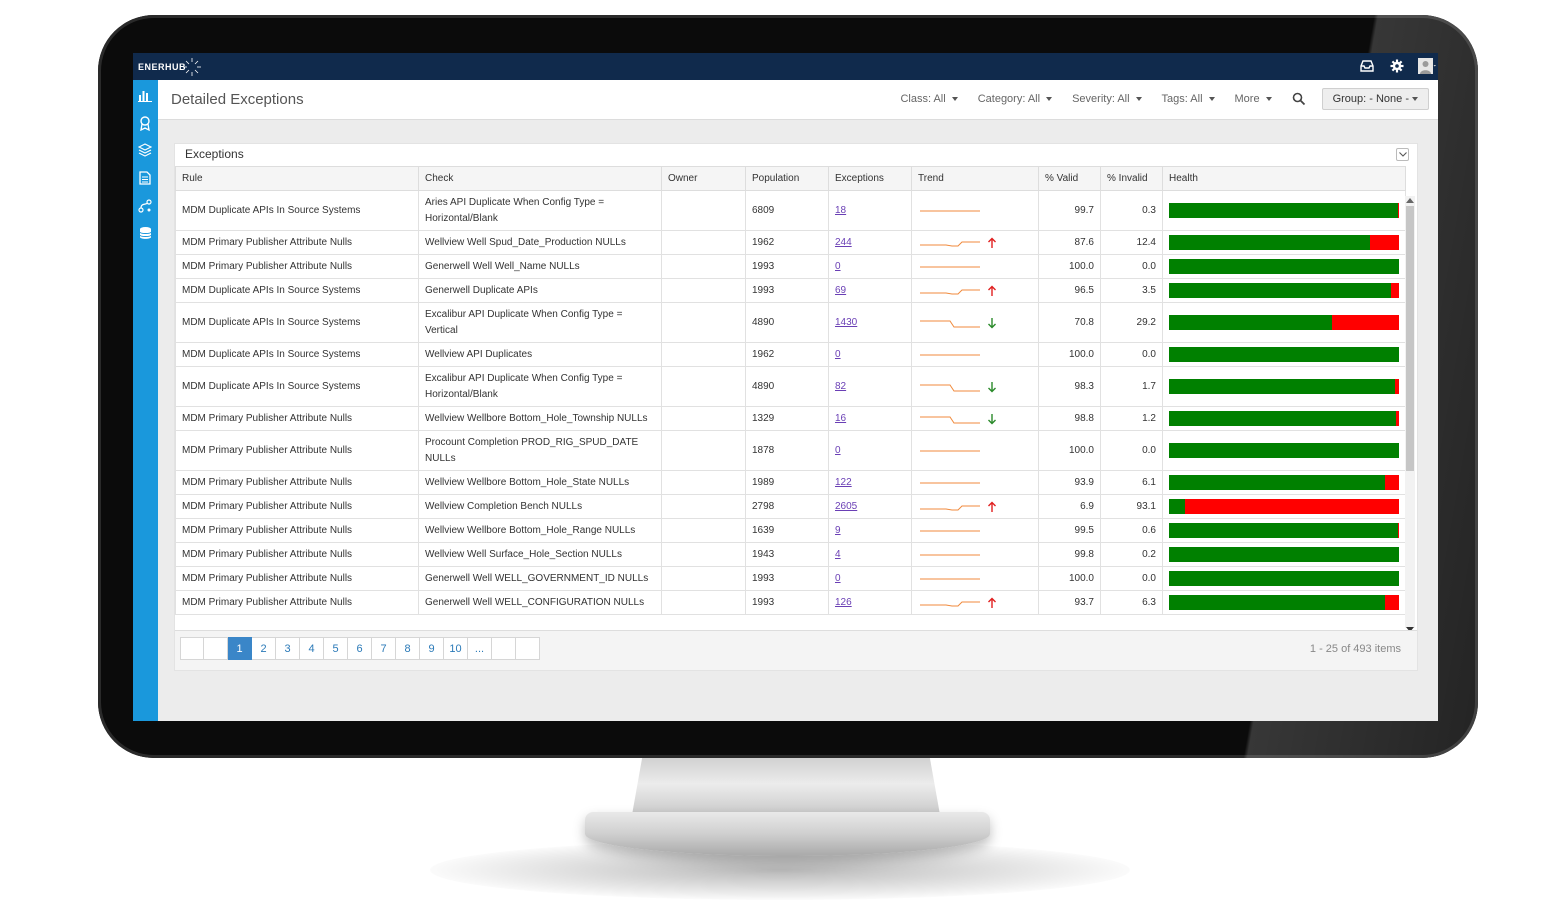 This screenshot has width=1560, height=924. Describe the element at coordinates (1131, 482) in the screenshot. I see `invalid-percent-cell: 6.1` at that location.